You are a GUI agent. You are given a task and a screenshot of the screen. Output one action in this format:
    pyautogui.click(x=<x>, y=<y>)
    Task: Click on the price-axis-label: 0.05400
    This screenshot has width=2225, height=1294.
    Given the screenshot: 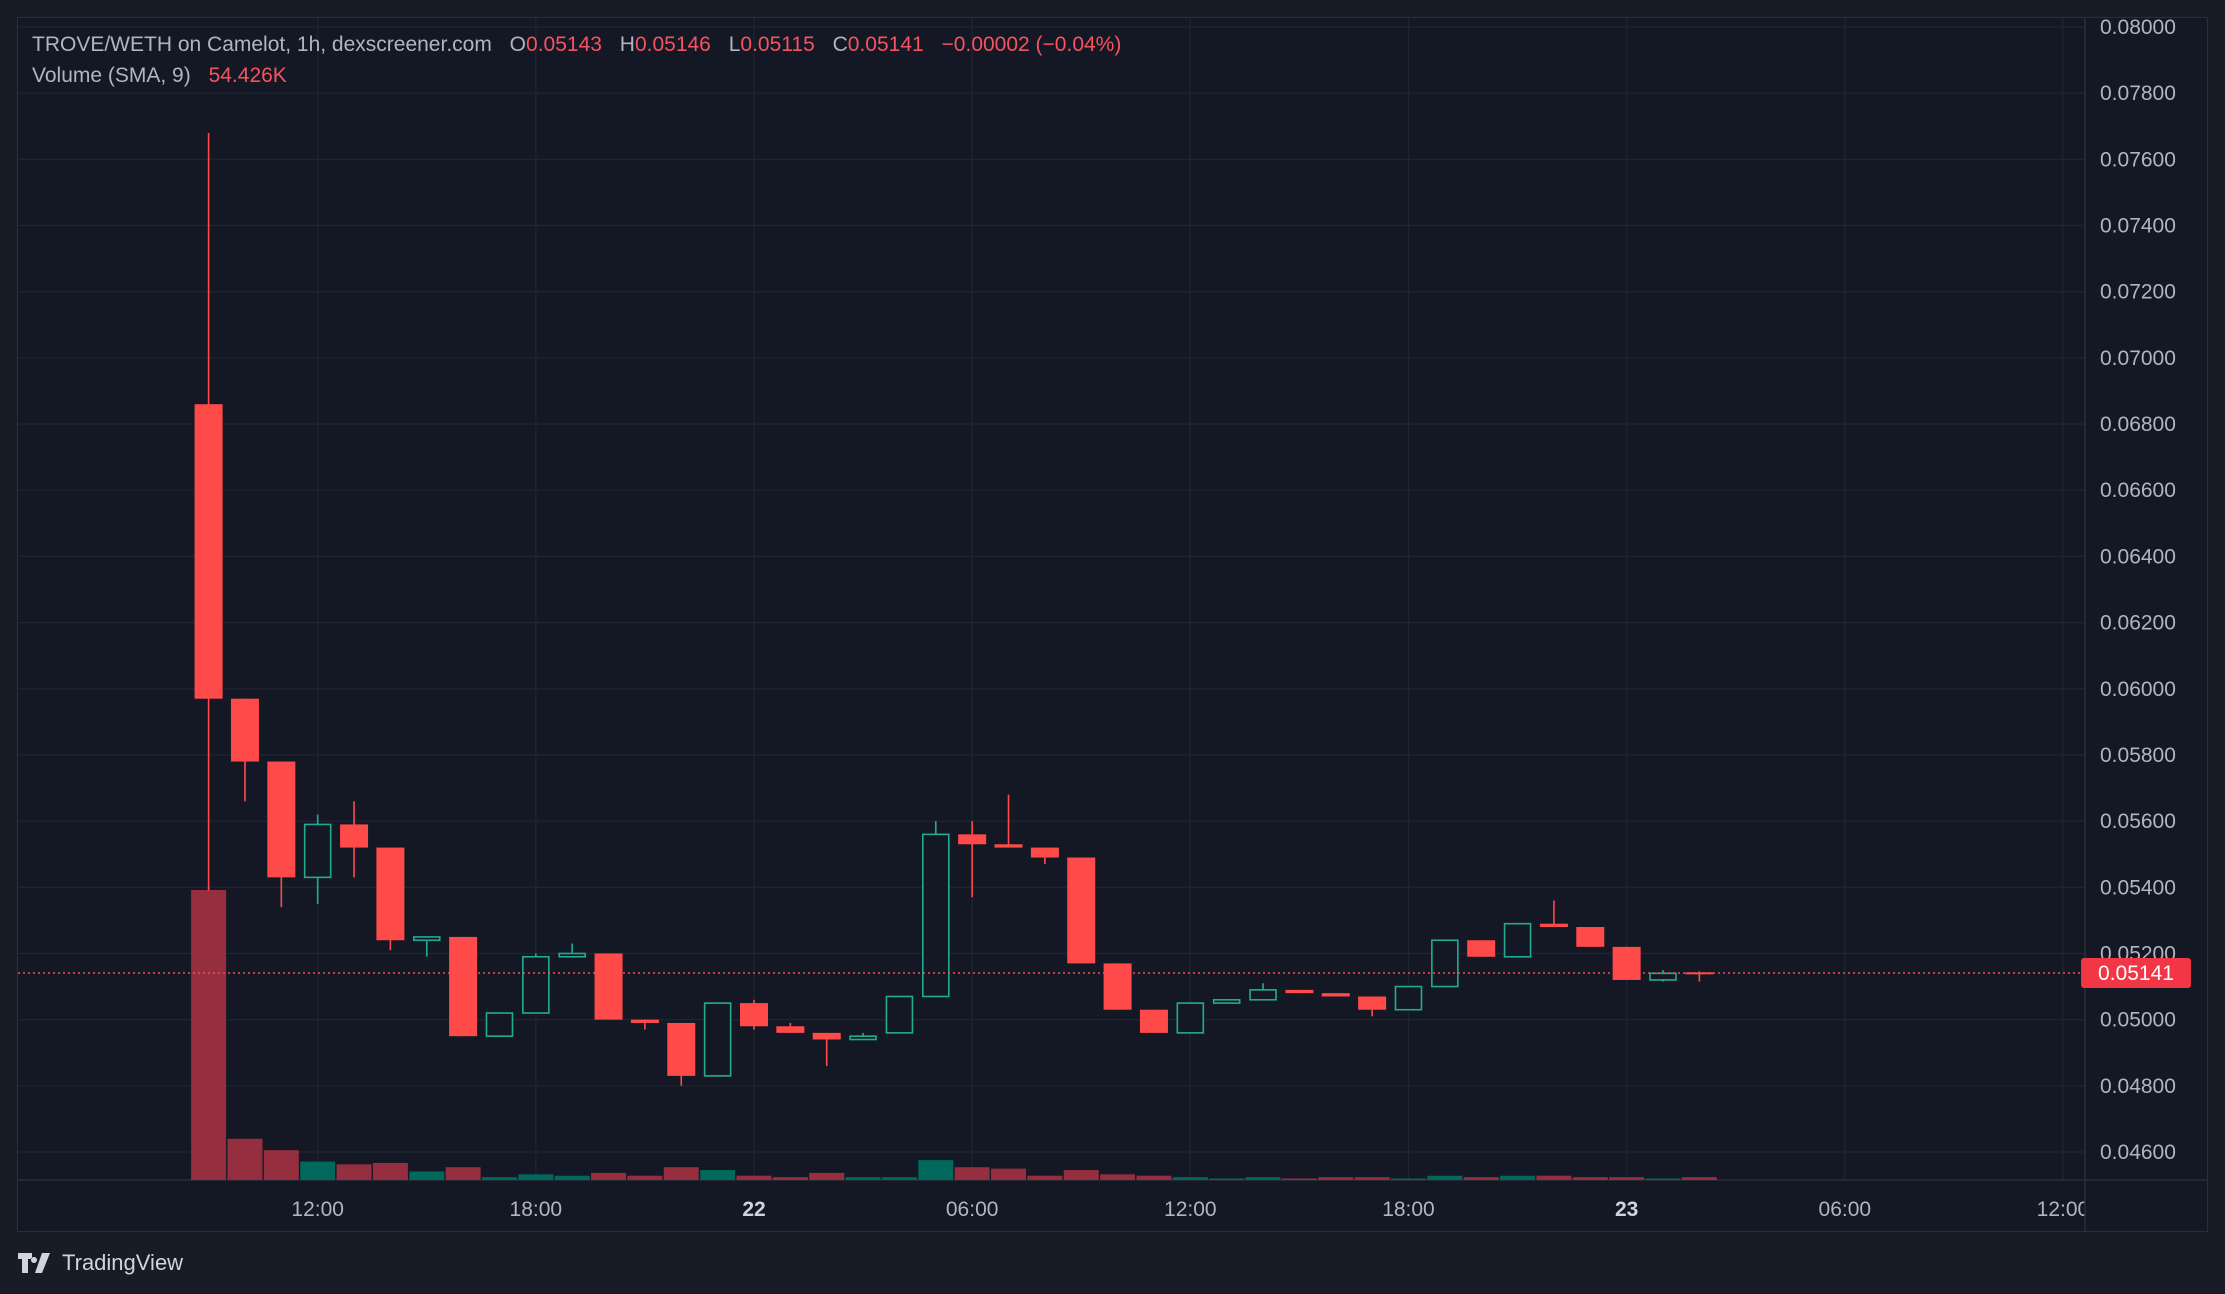 What is the action you would take?
    pyautogui.click(x=2138, y=887)
    